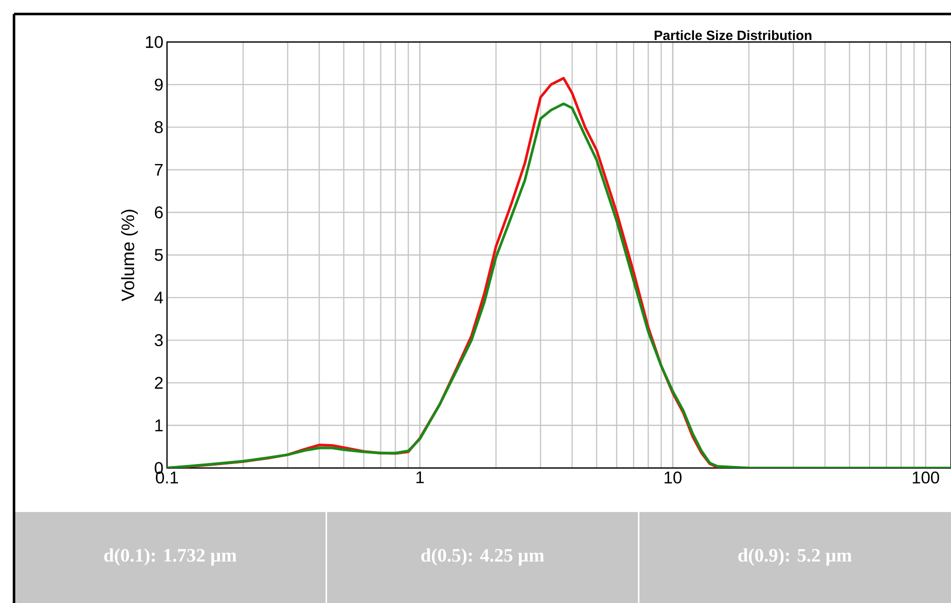 The image size is (951, 603). What do you see at coordinates (158, 127) in the screenshot?
I see `y-tick-label: 8` at bounding box center [158, 127].